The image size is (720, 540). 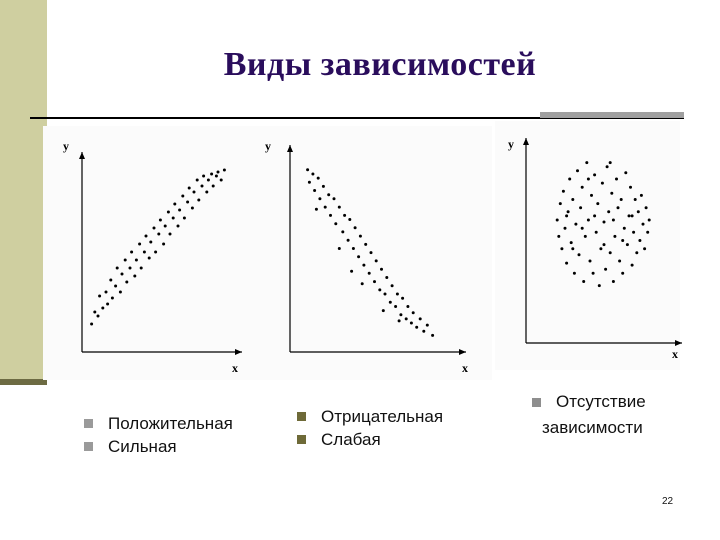 I want to click on caption-negative-weak: Отрицательная Слабая, so click(x=370, y=428).